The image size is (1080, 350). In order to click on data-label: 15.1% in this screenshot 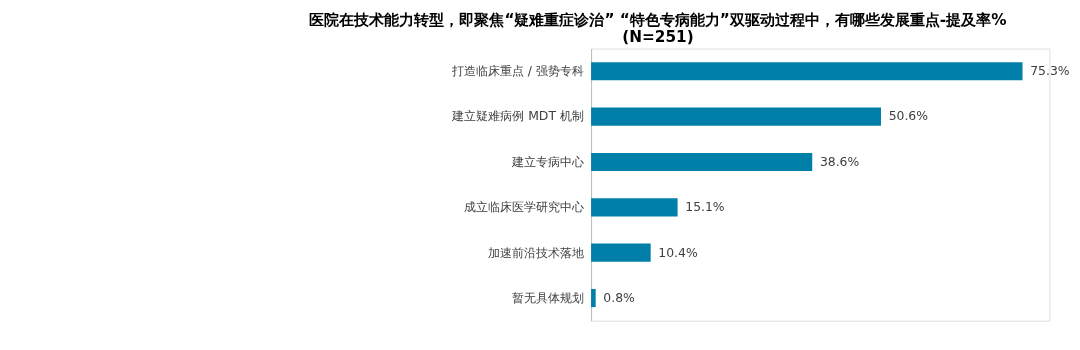, I will do `click(705, 207)`.